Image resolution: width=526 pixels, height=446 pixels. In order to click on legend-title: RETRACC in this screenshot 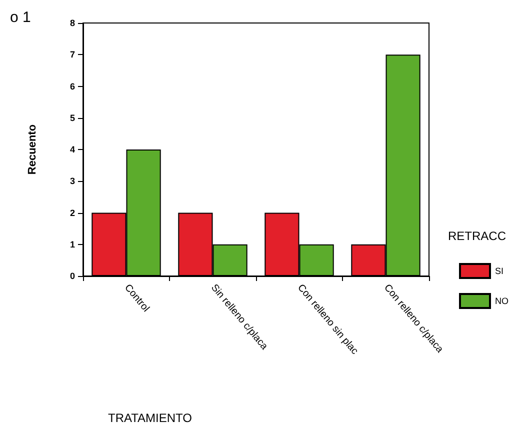, I will do `click(477, 236)`.